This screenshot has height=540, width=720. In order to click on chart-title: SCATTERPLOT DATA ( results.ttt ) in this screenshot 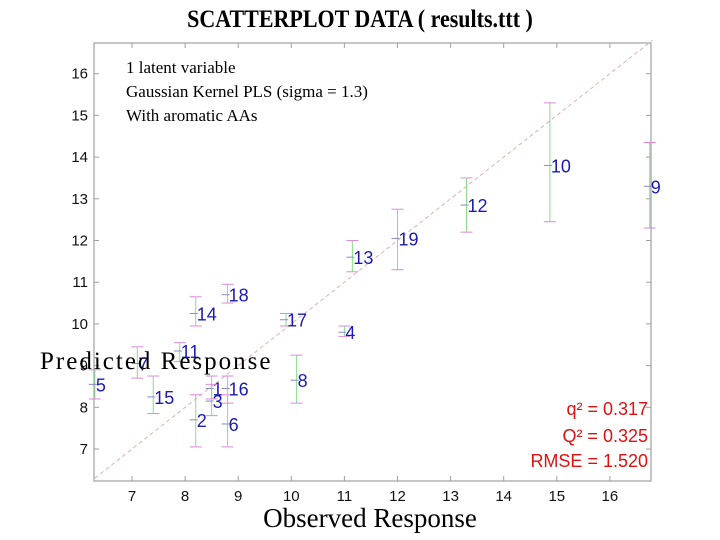, I will do `click(360, 19)`.